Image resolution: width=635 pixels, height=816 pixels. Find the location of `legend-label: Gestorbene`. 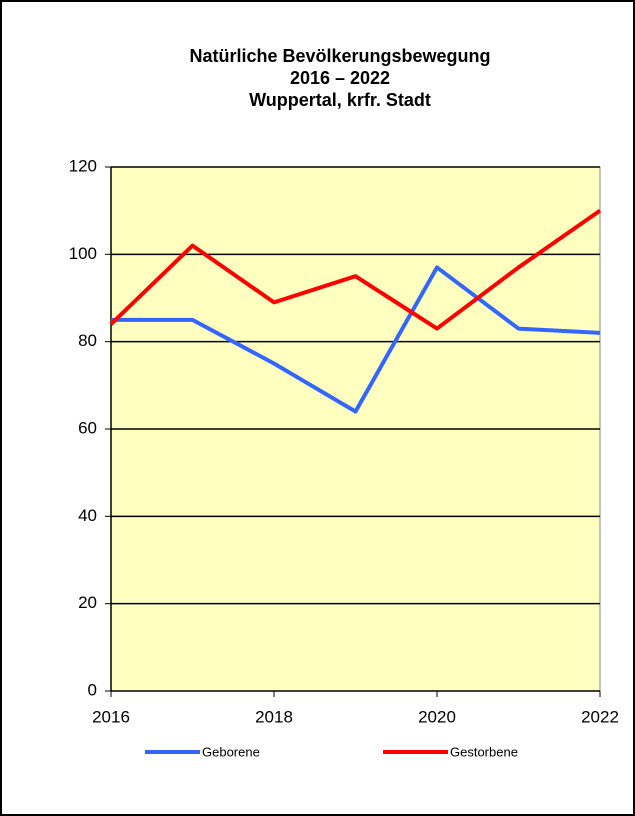

legend-label: Gestorbene is located at coordinates (484, 751).